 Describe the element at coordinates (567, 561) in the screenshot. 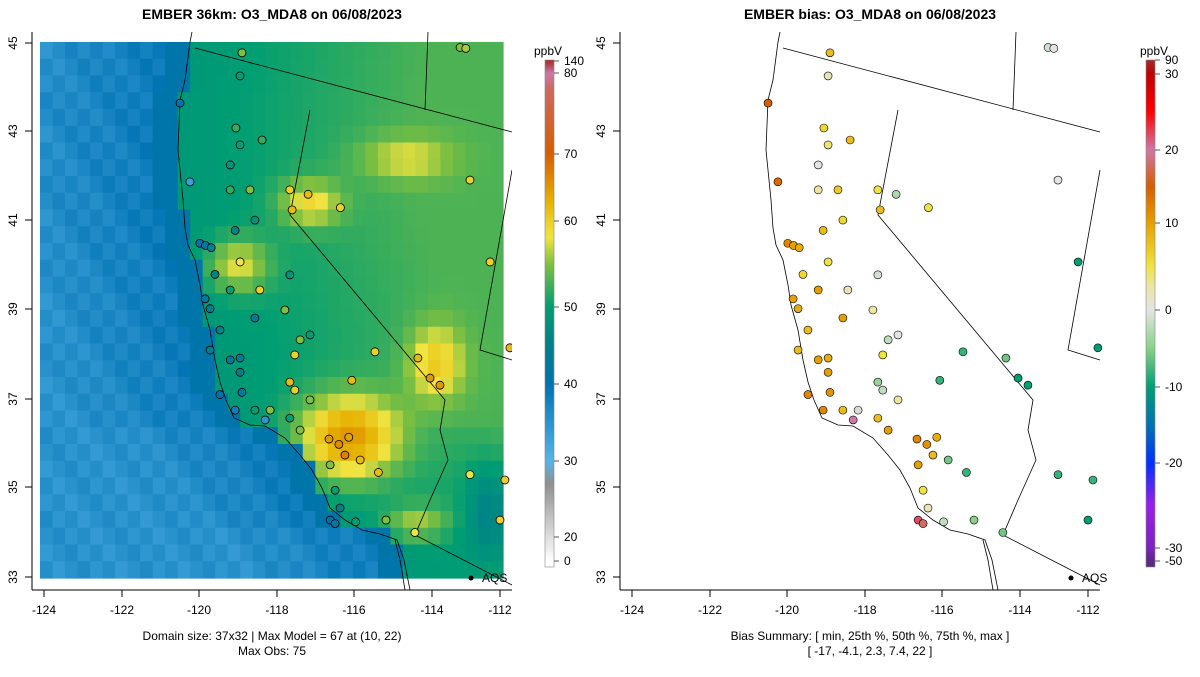

I see `colorbar-tick-label: 0` at that location.